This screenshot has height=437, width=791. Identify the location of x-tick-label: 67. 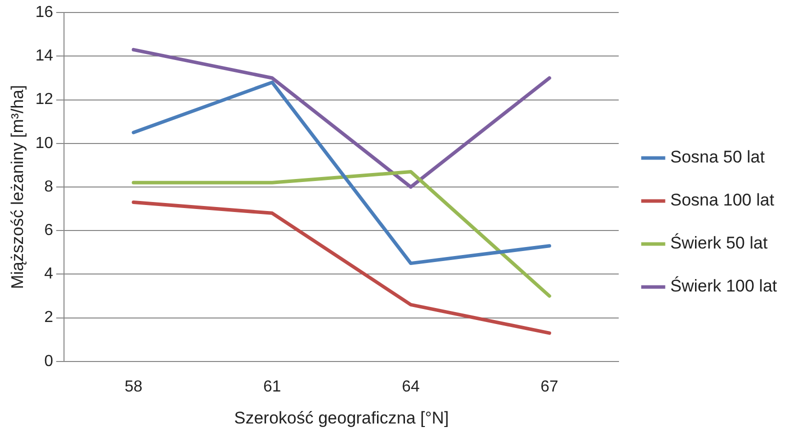
(549, 387).